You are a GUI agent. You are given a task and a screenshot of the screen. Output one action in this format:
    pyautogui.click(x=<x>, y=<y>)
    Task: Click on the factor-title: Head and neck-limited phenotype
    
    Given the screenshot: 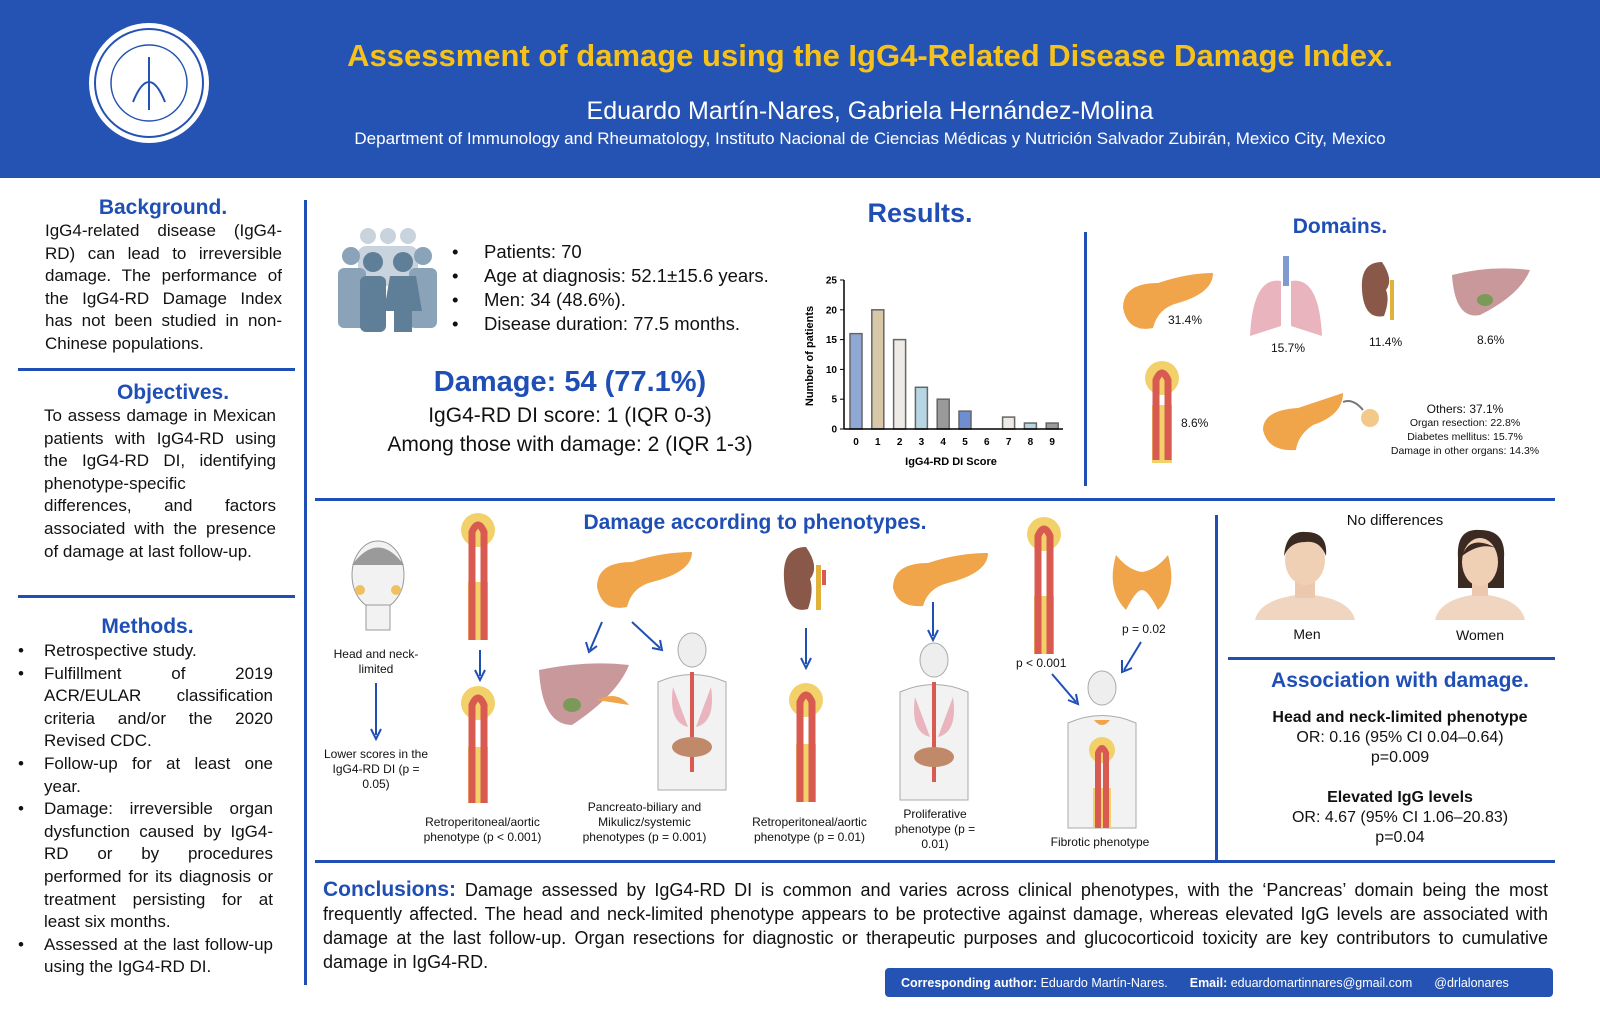 What is the action you would take?
    pyautogui.click(x=1400, y=717)
    